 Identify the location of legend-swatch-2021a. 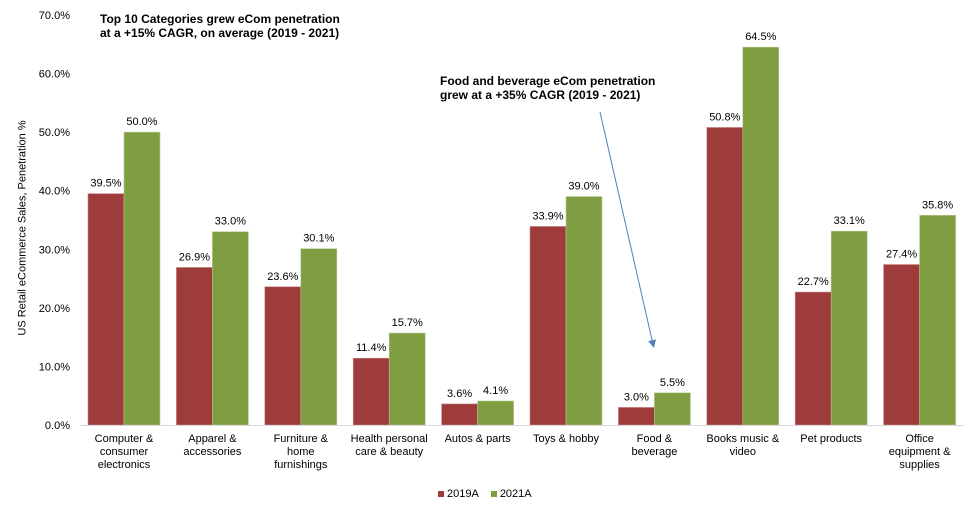
(493, 494).